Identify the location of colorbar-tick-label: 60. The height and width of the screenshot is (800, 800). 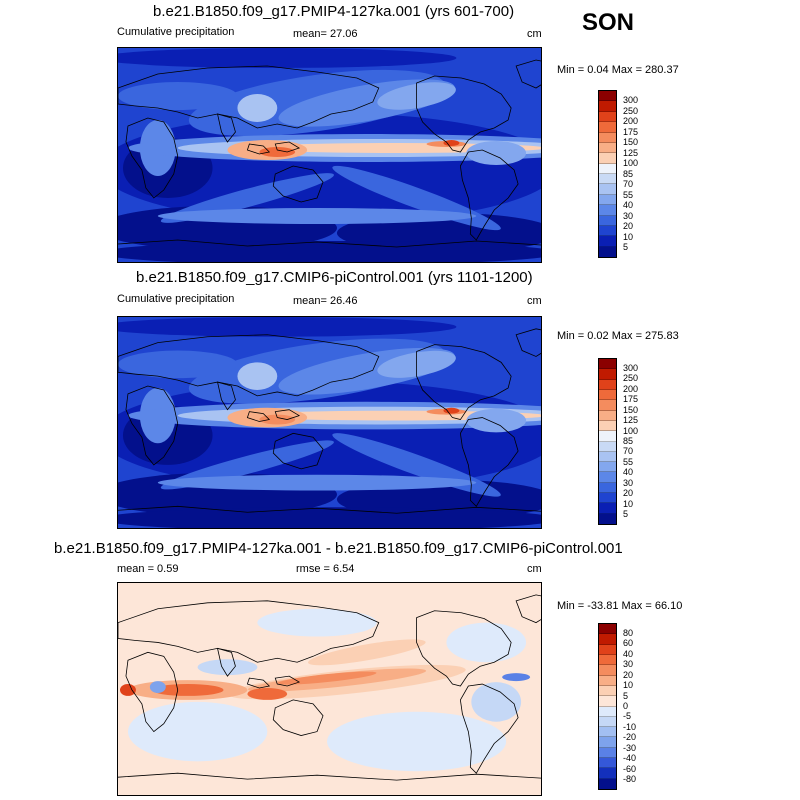
(628, 643).